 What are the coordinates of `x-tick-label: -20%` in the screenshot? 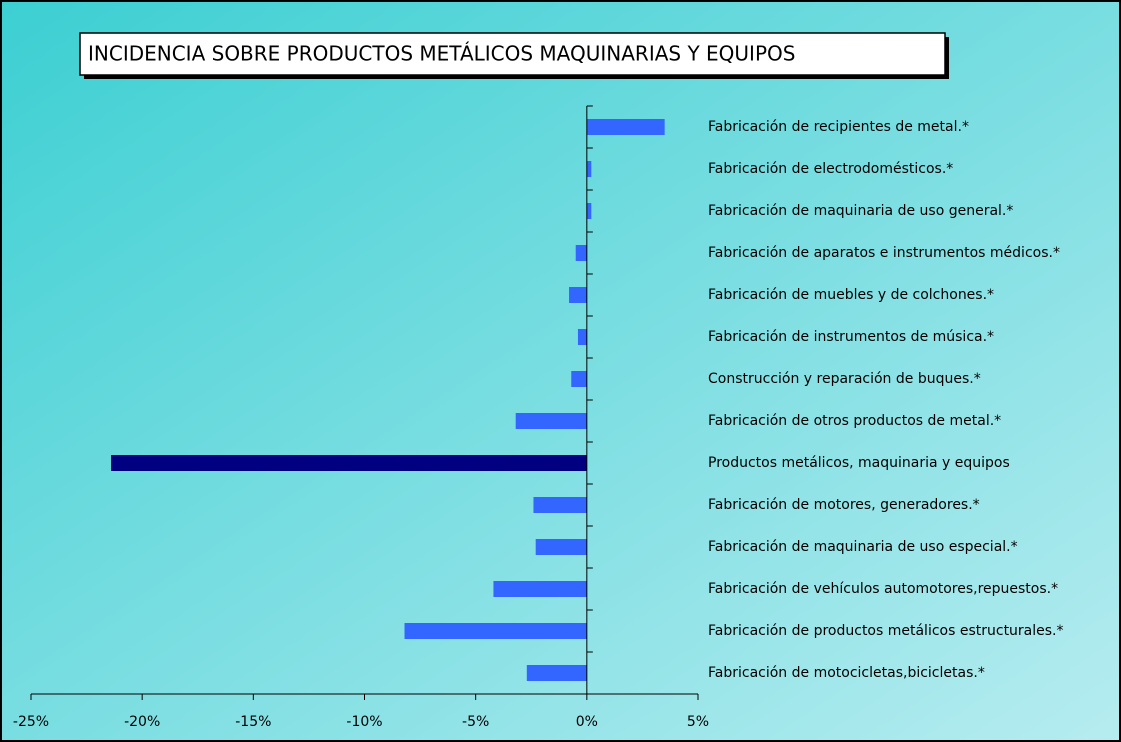 It's located at (142, 722).